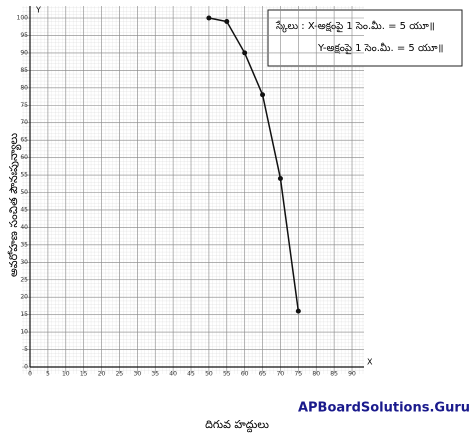  What do you see at coordinates (281, 374) in the screenshot?
I see `x-tick-label: 70` at bounding box center [281, 374].